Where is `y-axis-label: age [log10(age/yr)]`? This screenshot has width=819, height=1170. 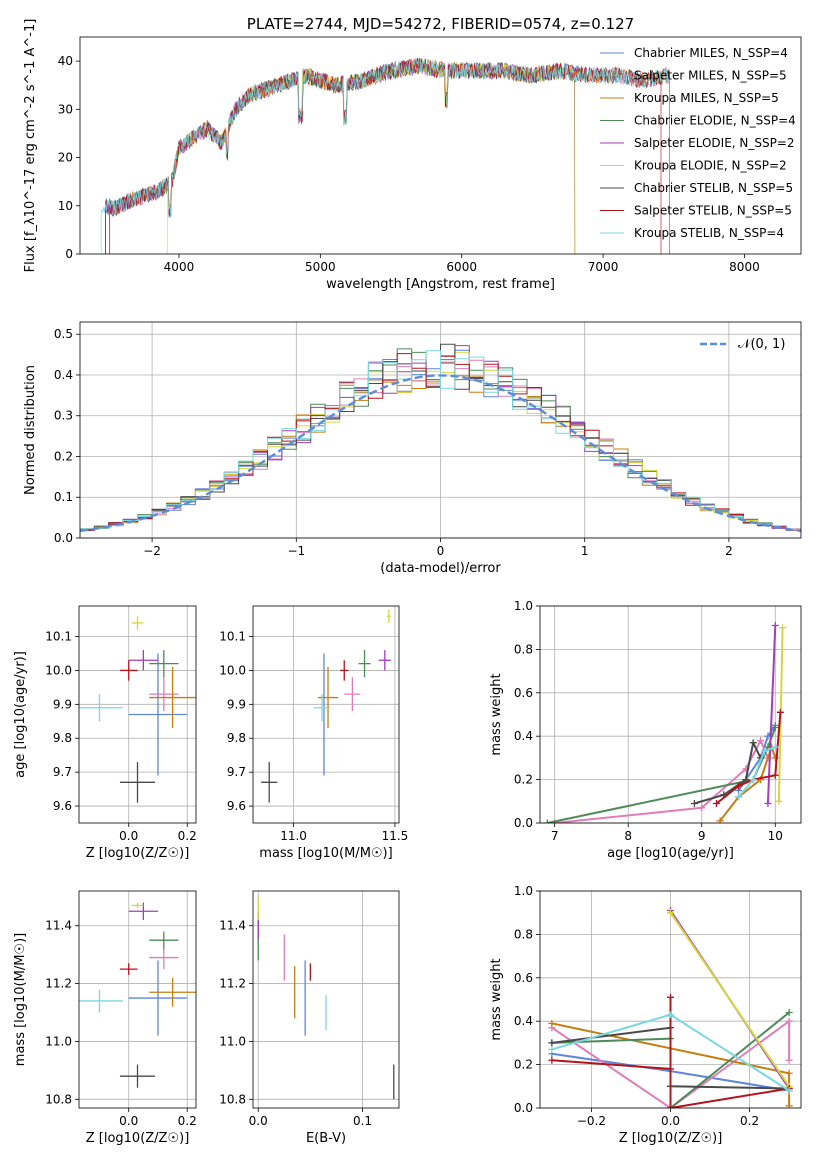
y-axis-label: age [log10(age/yr)] is located at coordinates (20, 714).